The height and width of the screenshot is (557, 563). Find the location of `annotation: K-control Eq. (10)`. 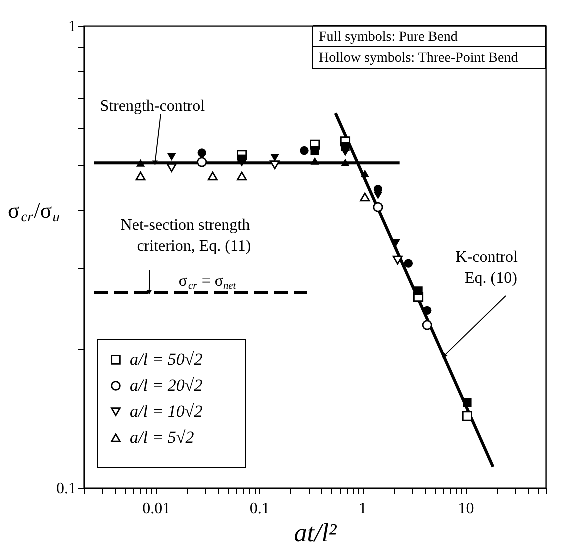

annotation: K-control Eq. (10) is located at coordinates (487, 268).